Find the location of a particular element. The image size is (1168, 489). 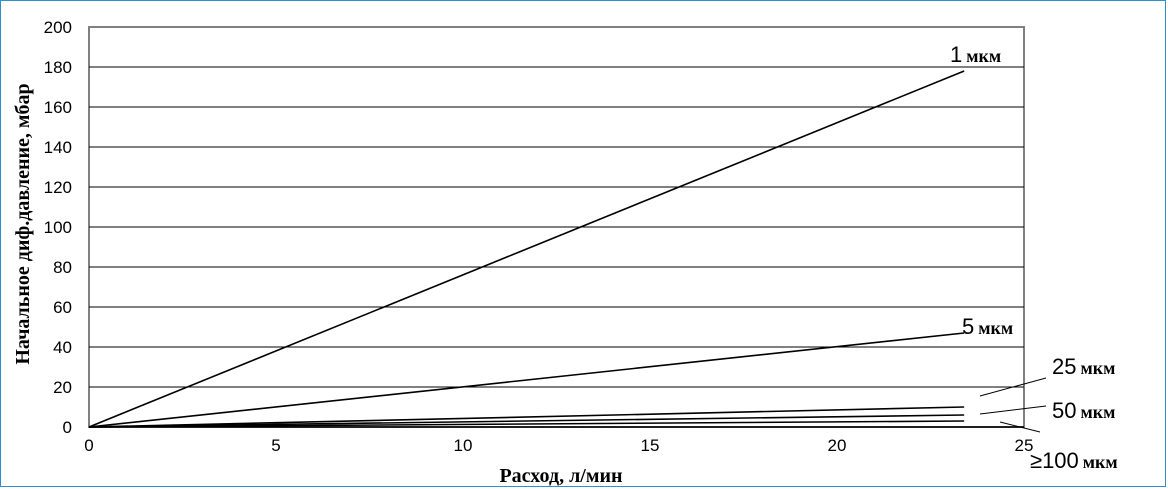

y-tick-label: 20 is located at coordinates (62, 387).